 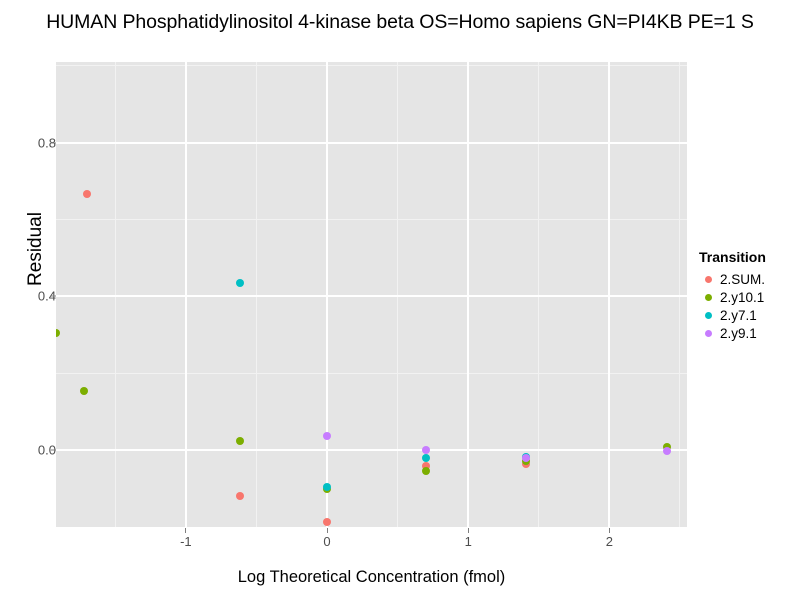 I want to click on legend-item: 2.y7.1, so click(x=749, y=315).